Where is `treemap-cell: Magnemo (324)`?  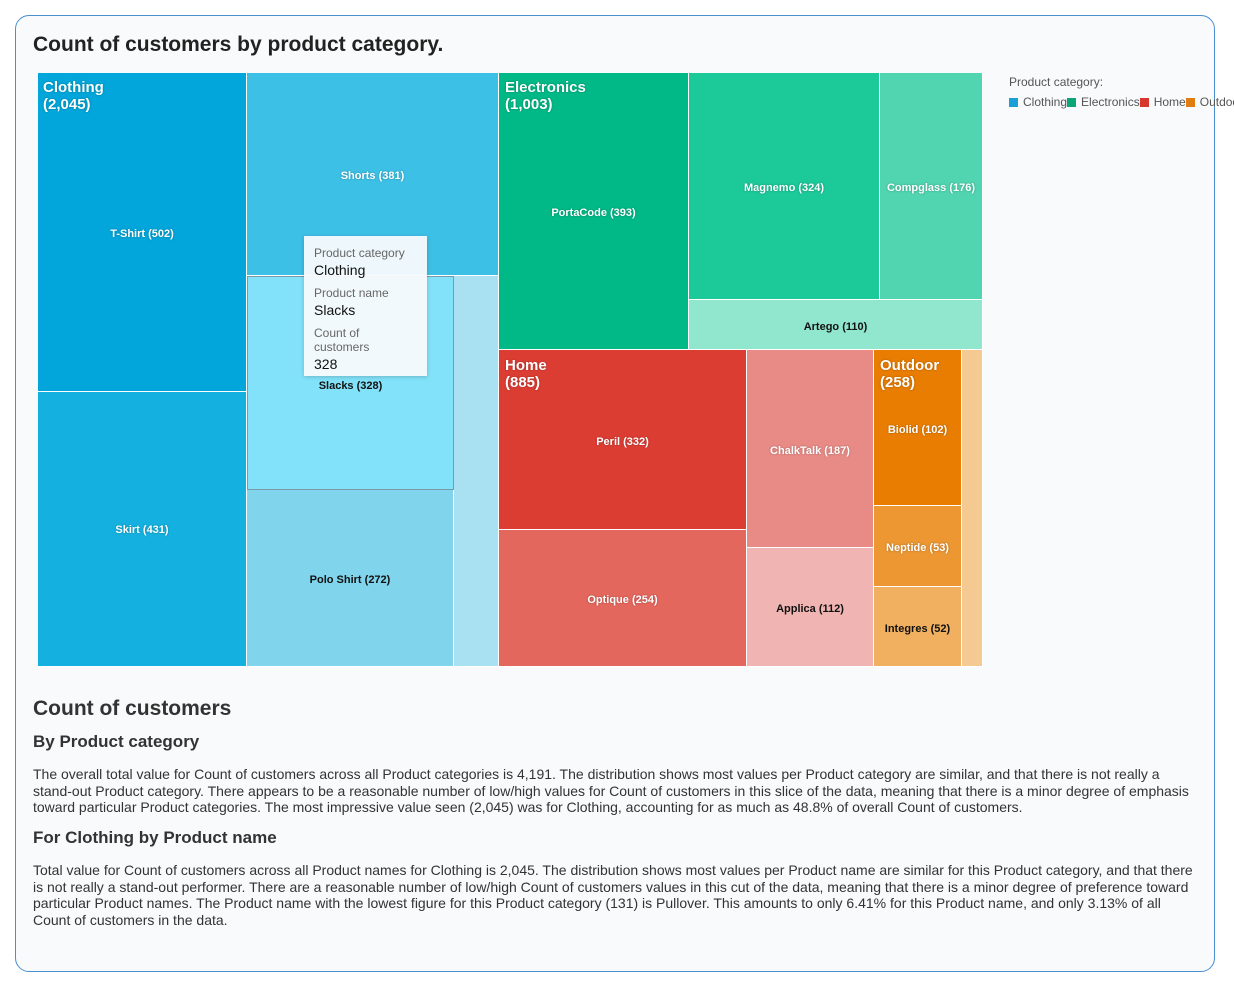
treemap-cell: Magnemo (324) is located at coordinates (784, 186).